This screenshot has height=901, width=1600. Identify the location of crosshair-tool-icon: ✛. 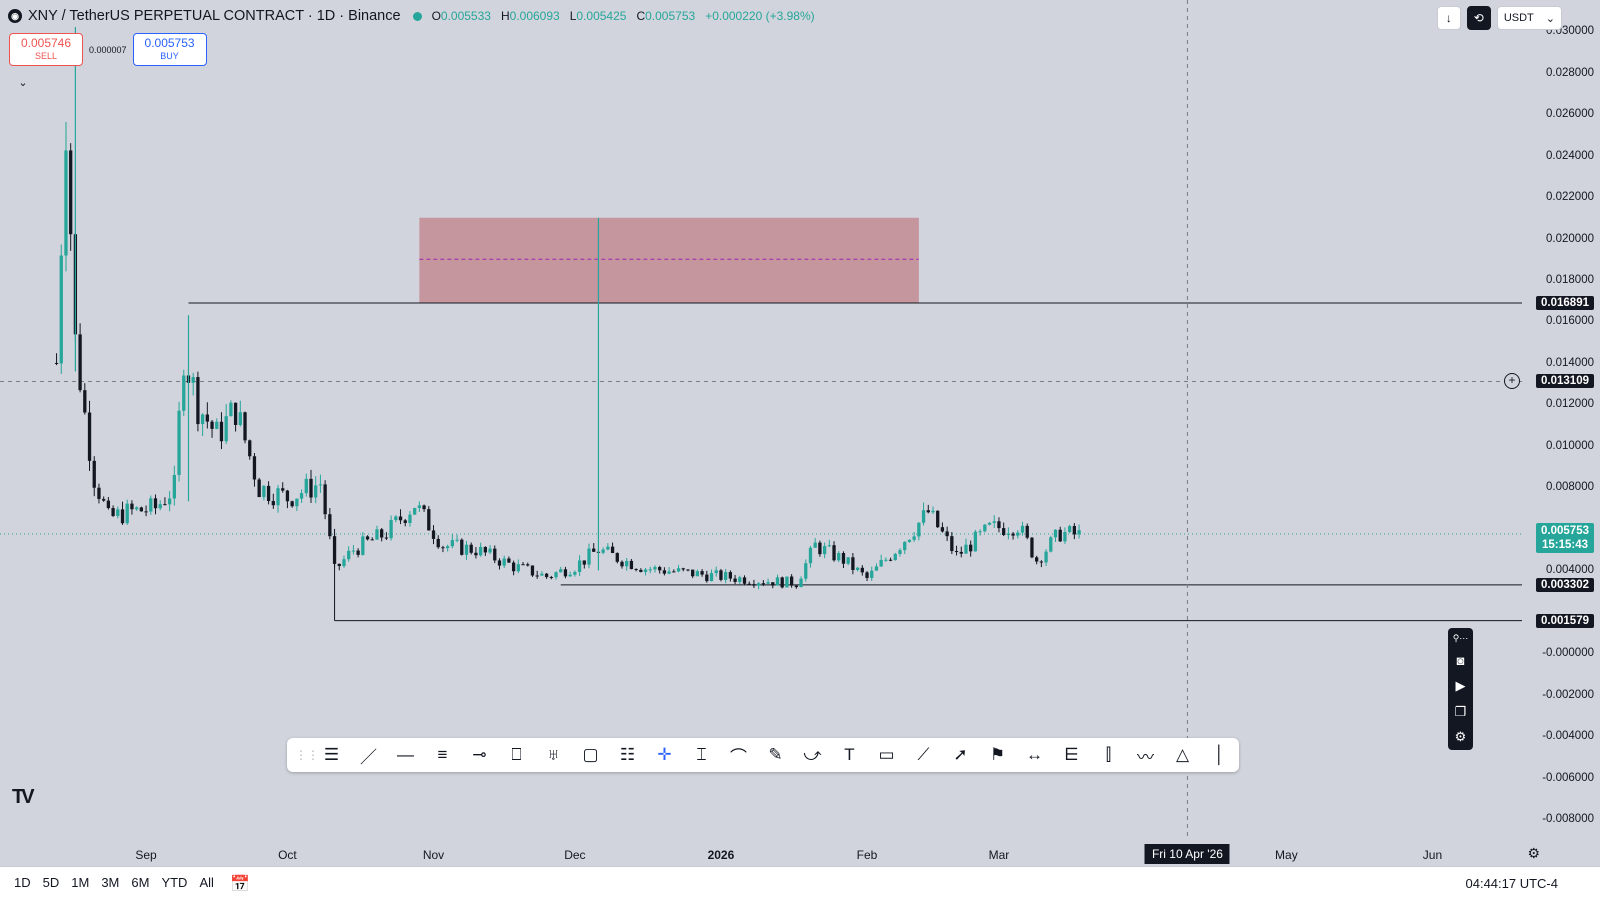
(664, 754).